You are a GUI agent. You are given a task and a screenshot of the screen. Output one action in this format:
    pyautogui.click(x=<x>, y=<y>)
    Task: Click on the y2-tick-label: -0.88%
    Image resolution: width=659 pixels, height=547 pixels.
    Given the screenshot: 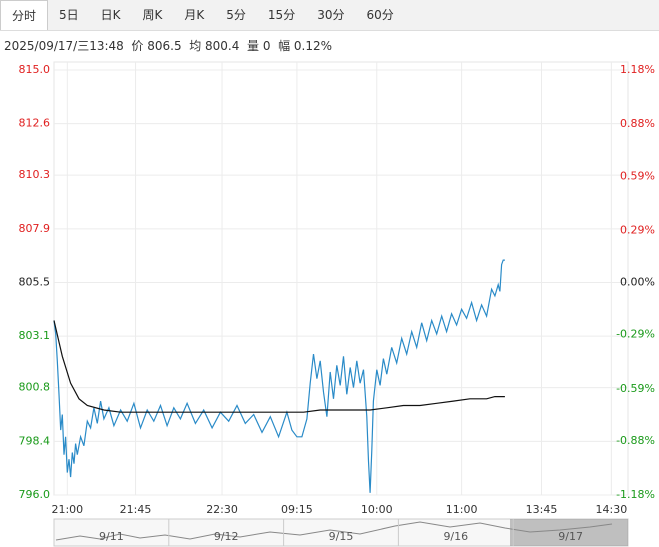 What is the action you would take?
    pyautogui.click(x=635, y=440)
    